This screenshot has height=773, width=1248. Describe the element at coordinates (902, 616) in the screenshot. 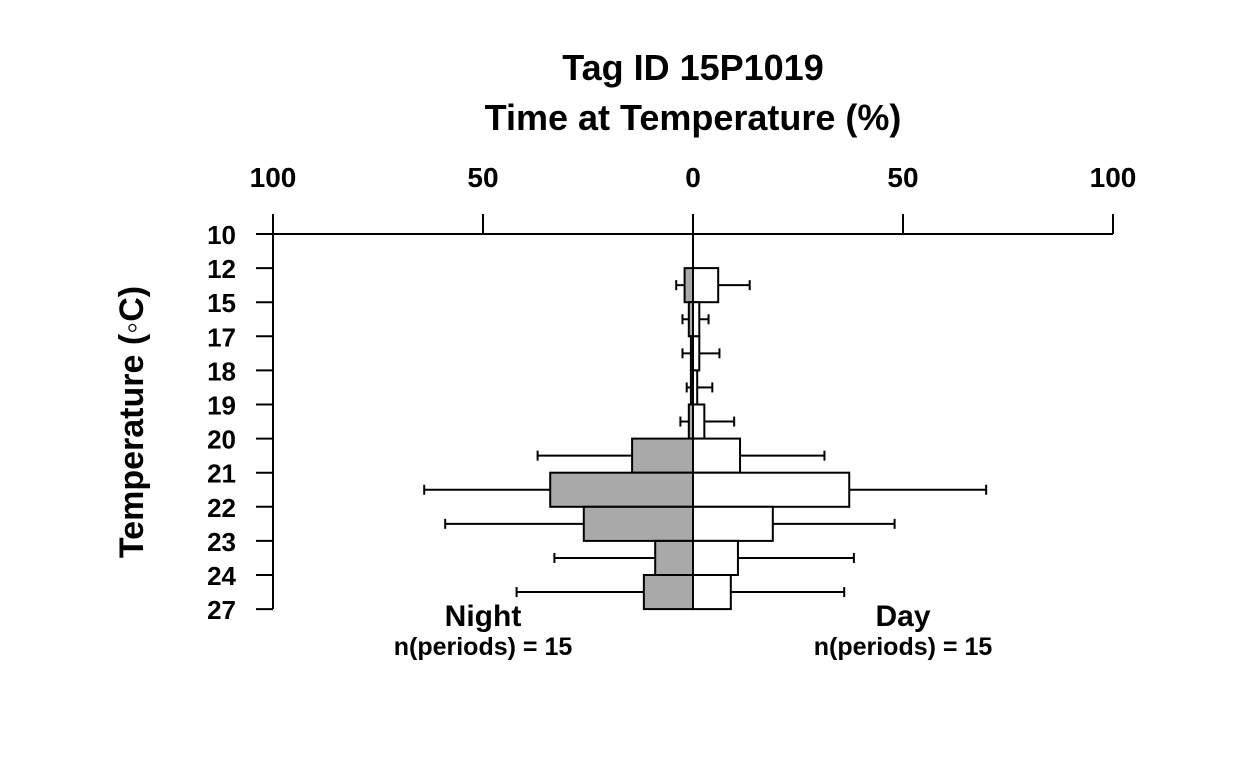

I see `day-label: Day` at that location.